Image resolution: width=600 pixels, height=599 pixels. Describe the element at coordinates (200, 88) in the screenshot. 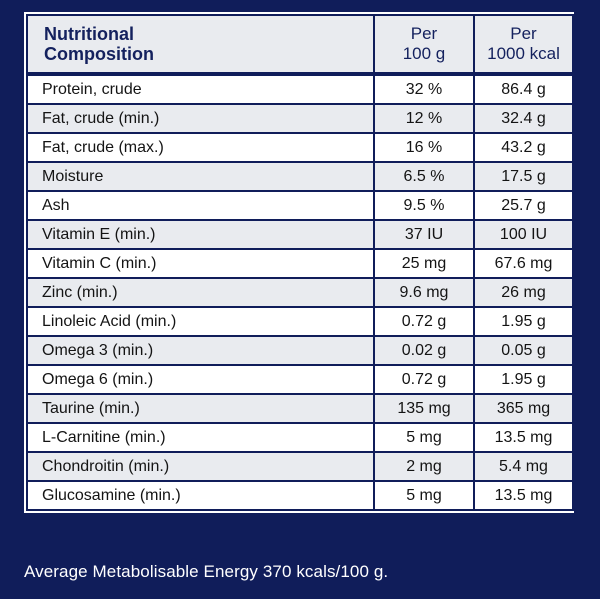

I see `nutrient-name-cell: Protein, crude` at that location.